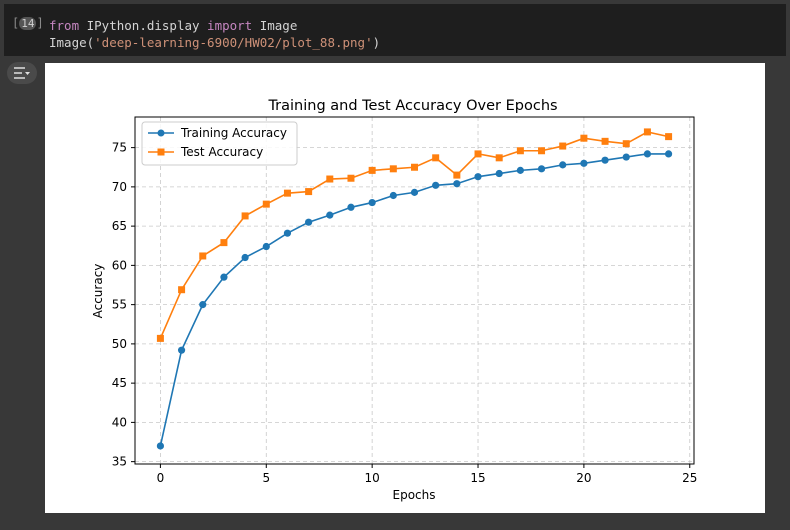 The image size is (790, 530). I want to click on legend-marker-training, so click(161, 133).